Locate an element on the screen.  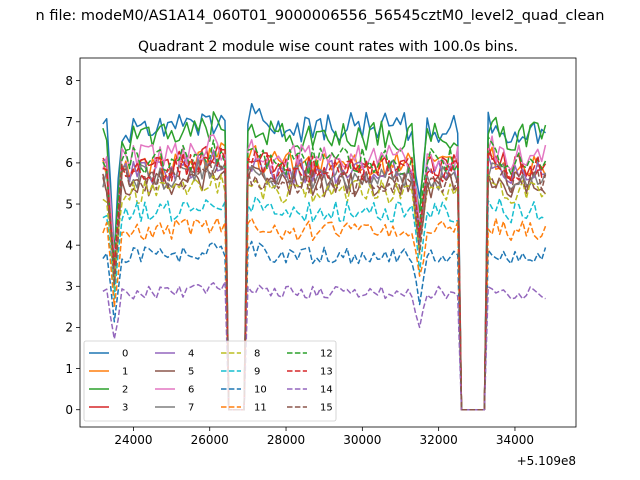
legend-label-1: 1 is located at coordinates (125, 372).